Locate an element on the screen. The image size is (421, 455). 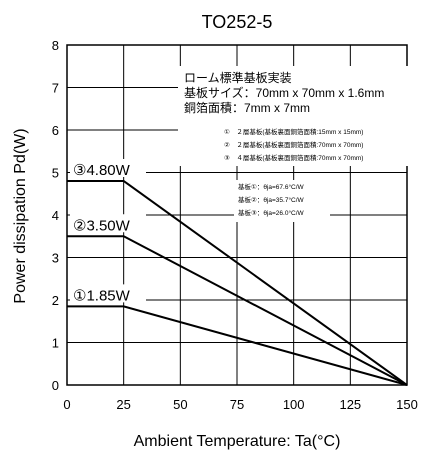
x-tick-label: 50 is located at coordinates (180, 404).